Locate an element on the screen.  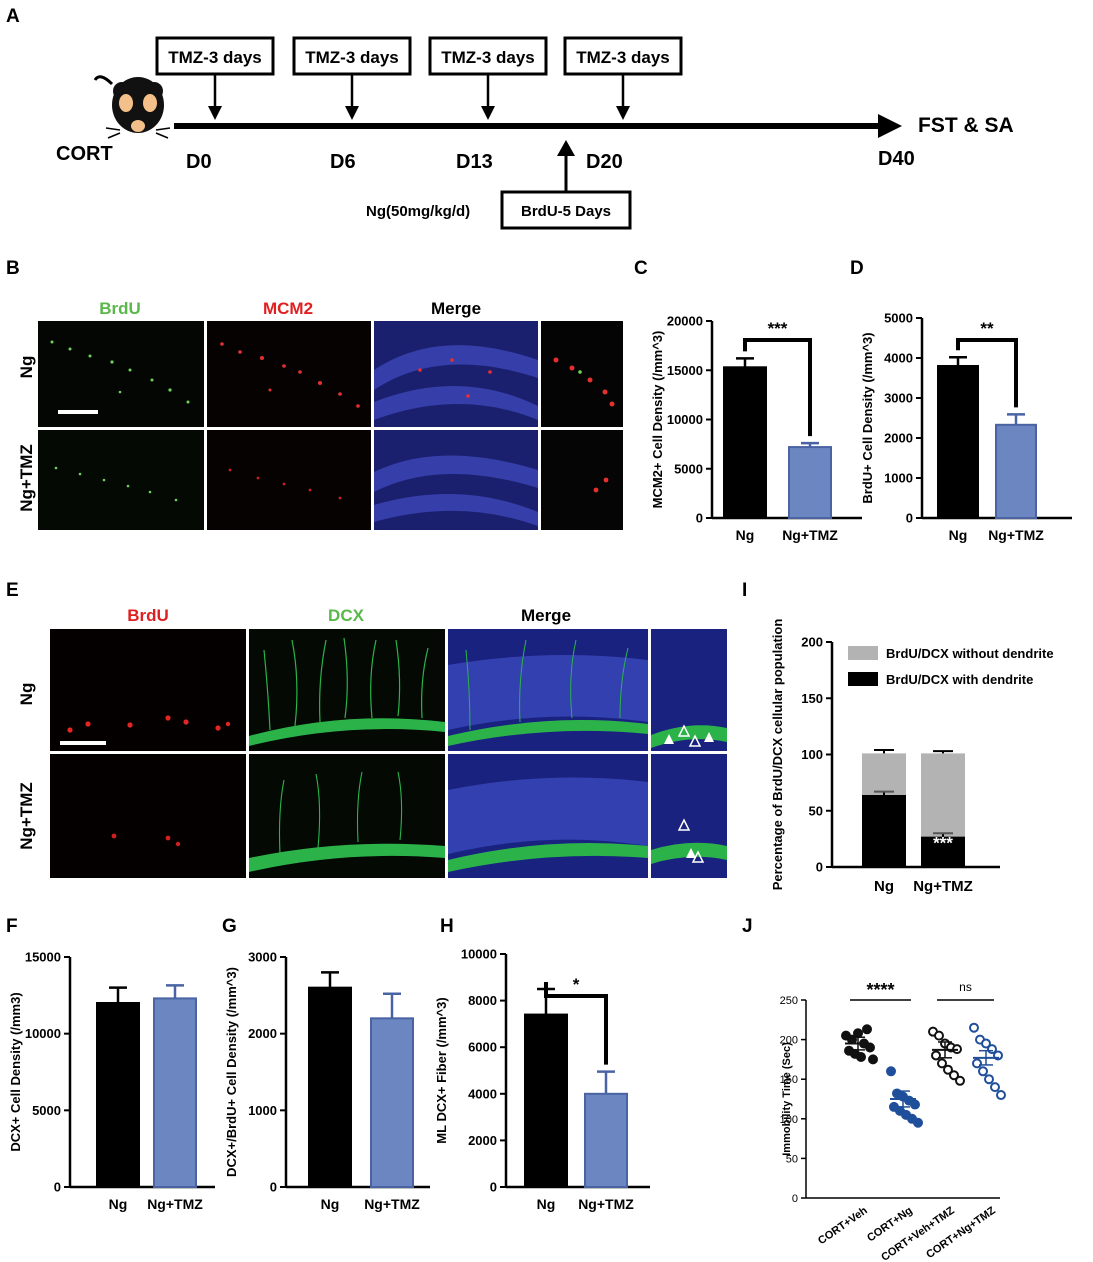
panel-letter-b: B is located at coordinates (13, 268).